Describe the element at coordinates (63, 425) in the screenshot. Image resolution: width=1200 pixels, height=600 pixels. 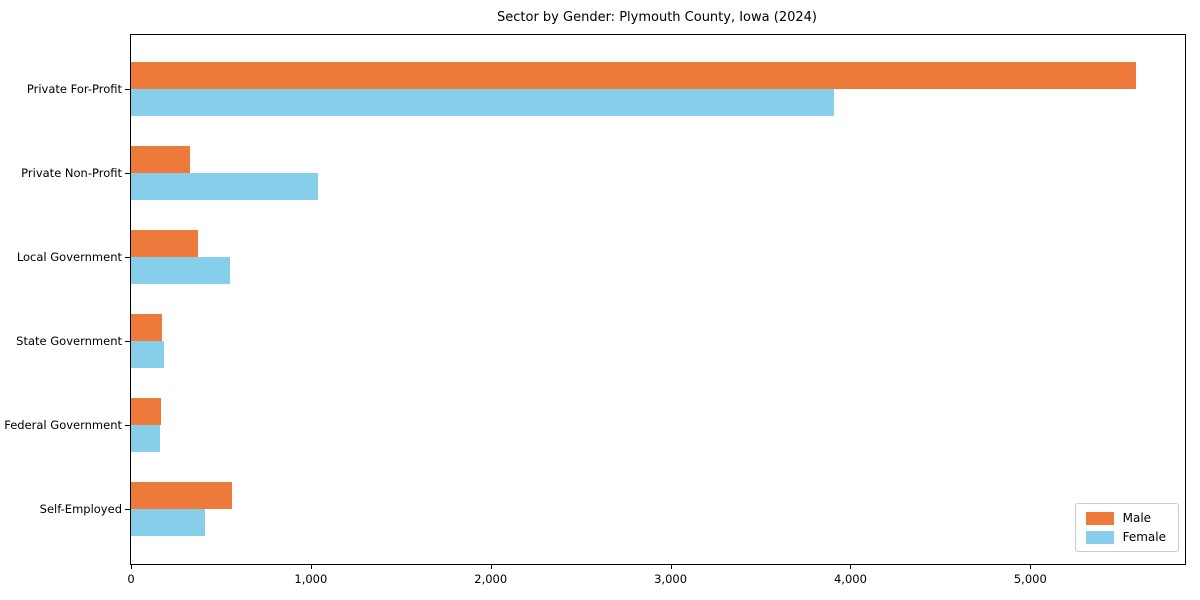
I see `y-tick-label: Federal Government` at that location.